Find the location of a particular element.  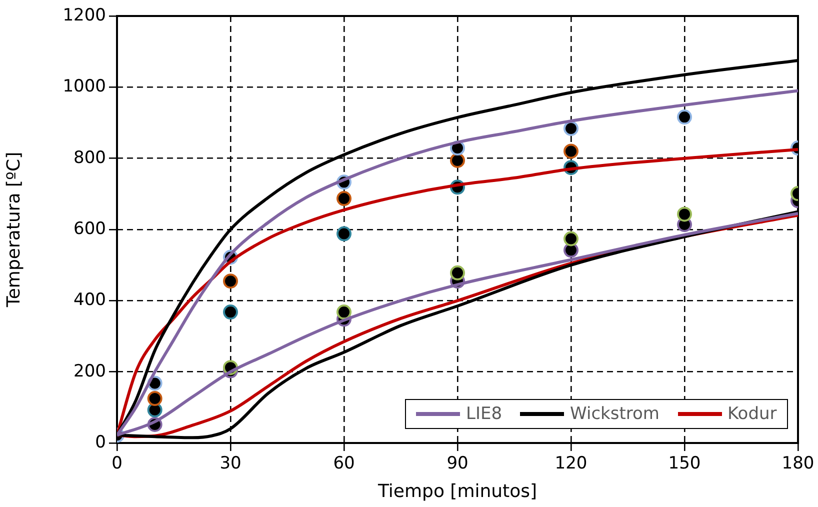

legend-label: LIE8 is located at coordinates (484, 414).